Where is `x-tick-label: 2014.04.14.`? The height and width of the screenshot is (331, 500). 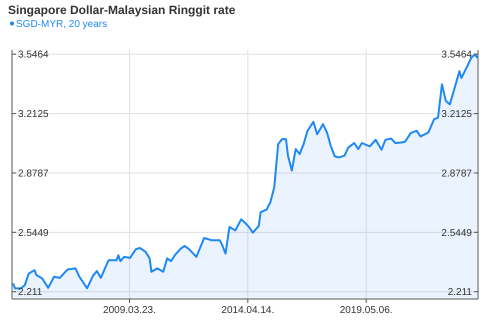
x-tick-label: 2014.04.14. is located at coordinates (247, 310).